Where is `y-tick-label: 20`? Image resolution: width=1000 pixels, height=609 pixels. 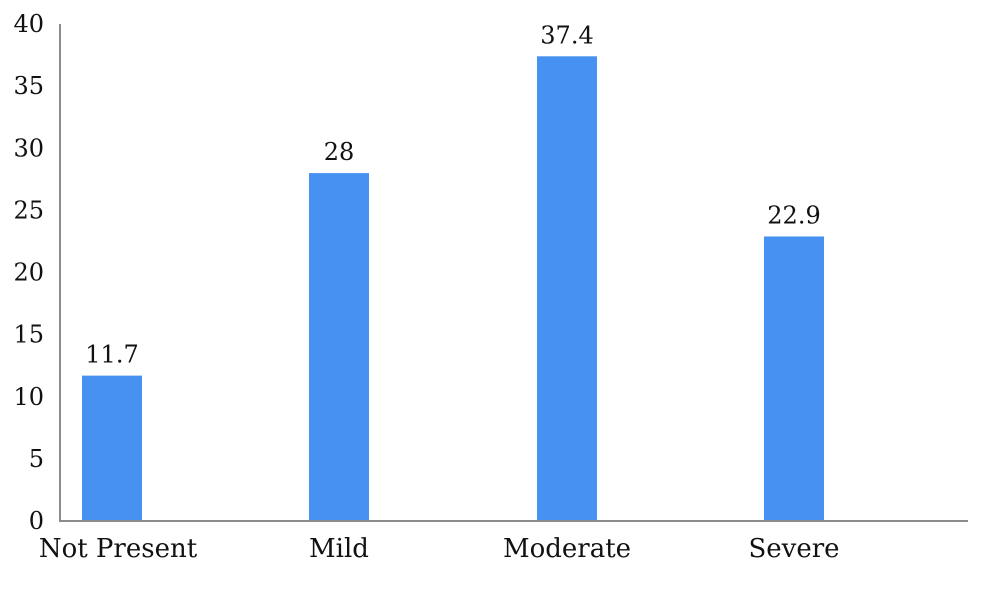
y-tick-label: 20 is located at coordinates (28, 273).